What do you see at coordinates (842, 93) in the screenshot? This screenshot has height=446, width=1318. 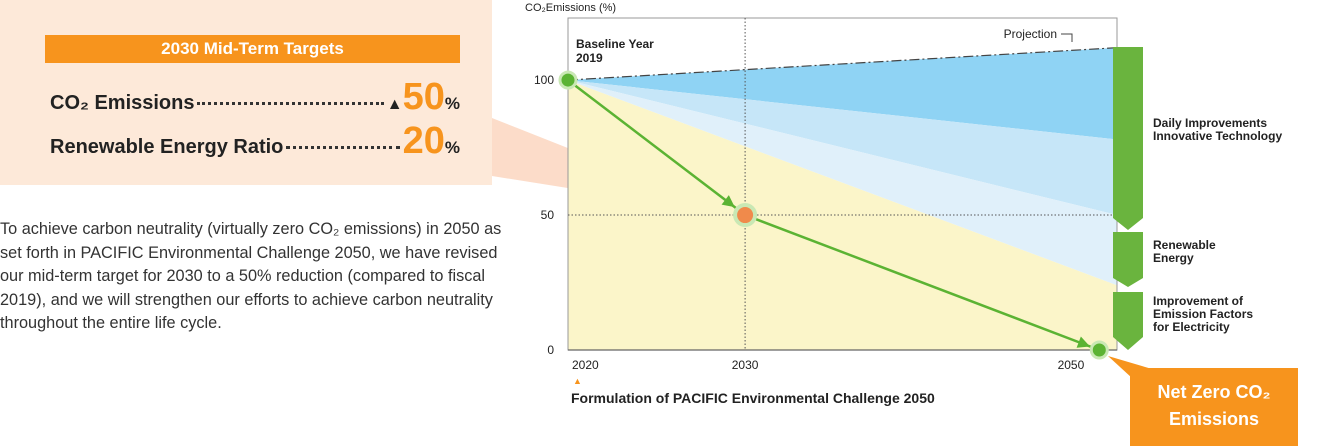 I see `band` at bounding box center [842, 93].